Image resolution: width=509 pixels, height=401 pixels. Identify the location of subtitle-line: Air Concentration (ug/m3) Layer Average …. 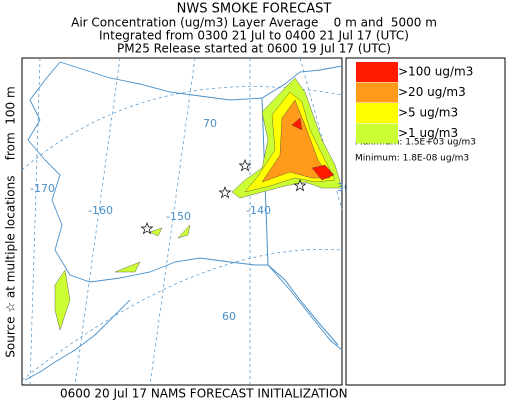
(254, 23).